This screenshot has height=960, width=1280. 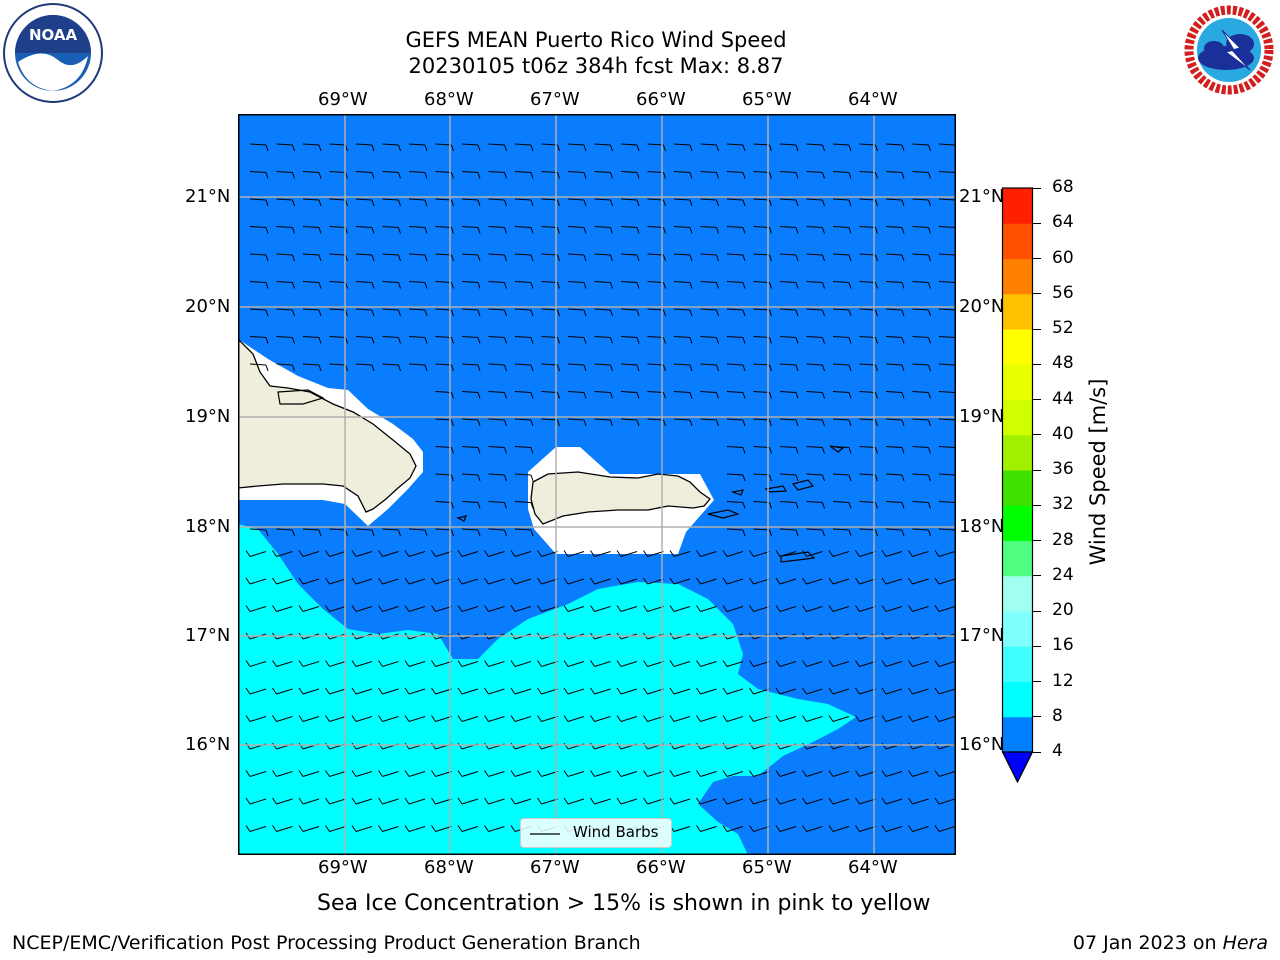 I want to click on colorbar-tick-label: 8, so click(x=1057, y=715).